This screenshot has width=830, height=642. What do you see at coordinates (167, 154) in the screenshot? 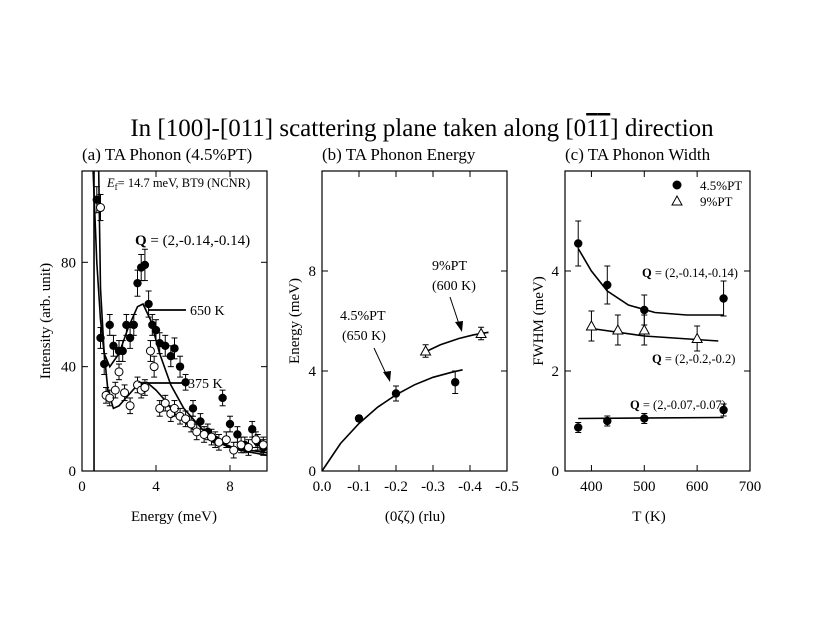
I see `panel-a-title: (a) TA Phonon (4.5%PT)` at bounding box center [167, 154].